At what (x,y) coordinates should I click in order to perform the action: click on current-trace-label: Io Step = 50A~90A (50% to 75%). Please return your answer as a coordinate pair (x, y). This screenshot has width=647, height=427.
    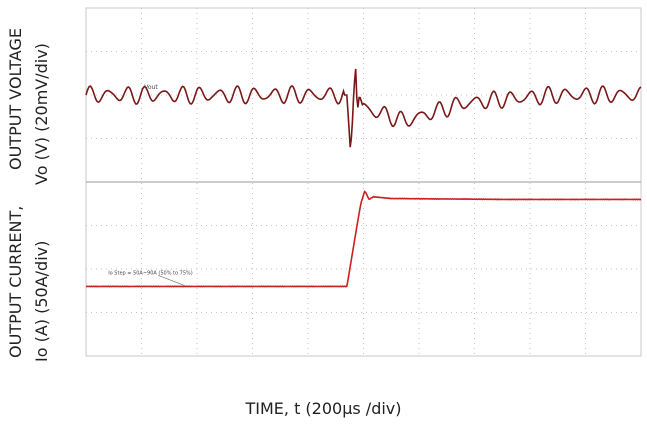
    Looking at the image, I should click on (150, 273).